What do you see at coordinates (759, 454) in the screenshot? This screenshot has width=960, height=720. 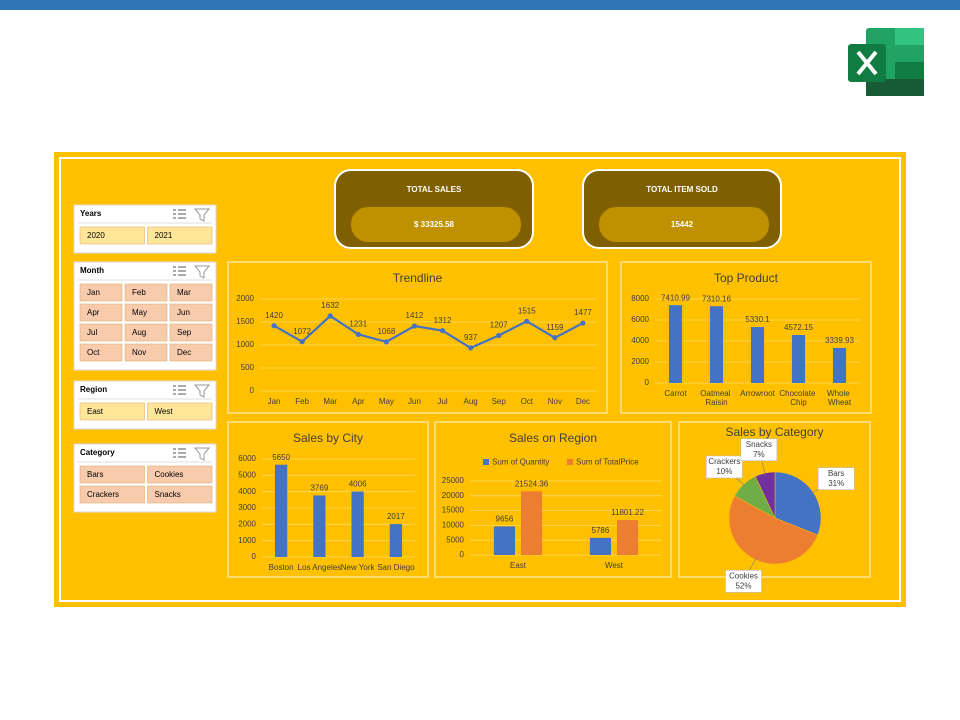 I see `pie-value-label: 7%` at bounding box center [759, 454].